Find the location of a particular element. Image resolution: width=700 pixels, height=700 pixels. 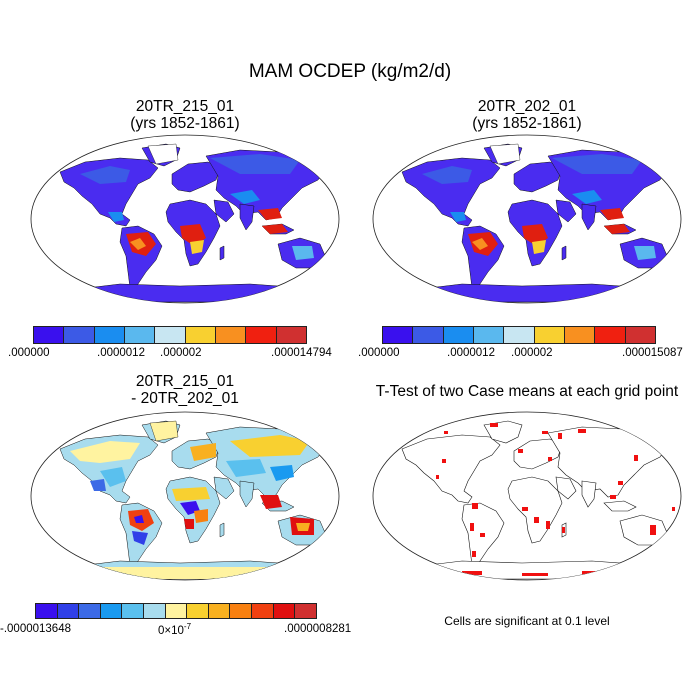

colorbar-tick-label: .000014794 is located at coordinates (301, 353).